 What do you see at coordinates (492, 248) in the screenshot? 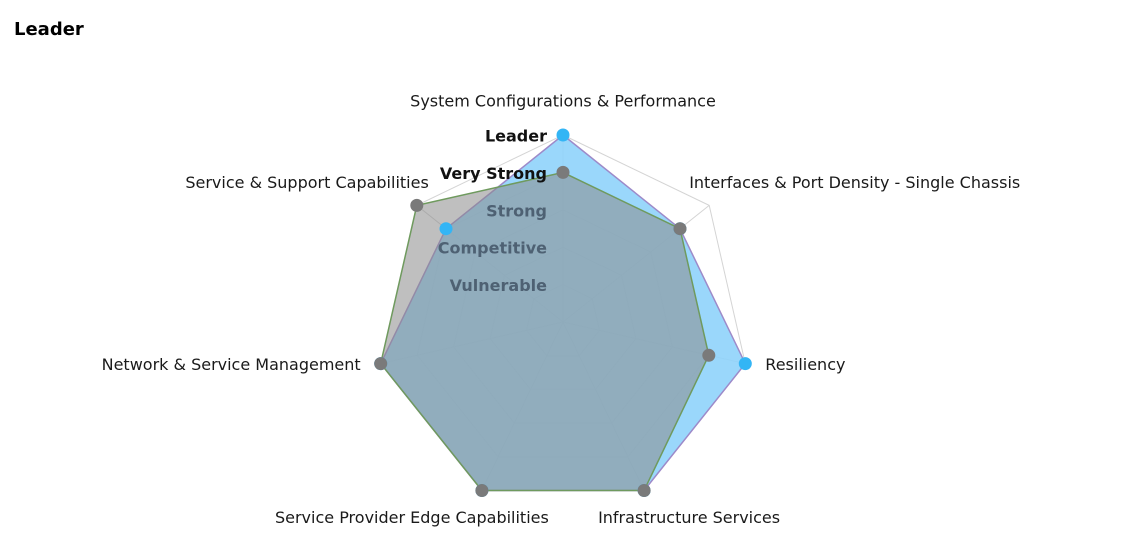
I see `level-label: Competitive` at bounding box center [492, 248].